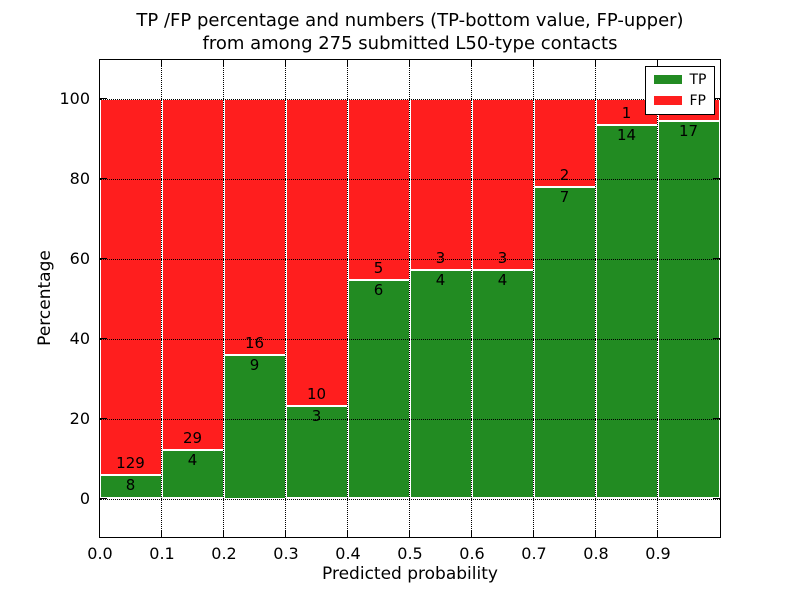 This screenshot has width=800, height=600. Describe the element at coordinates (534, 553) in the screenshot. I see `x-tick-label: 0.7` at that location.